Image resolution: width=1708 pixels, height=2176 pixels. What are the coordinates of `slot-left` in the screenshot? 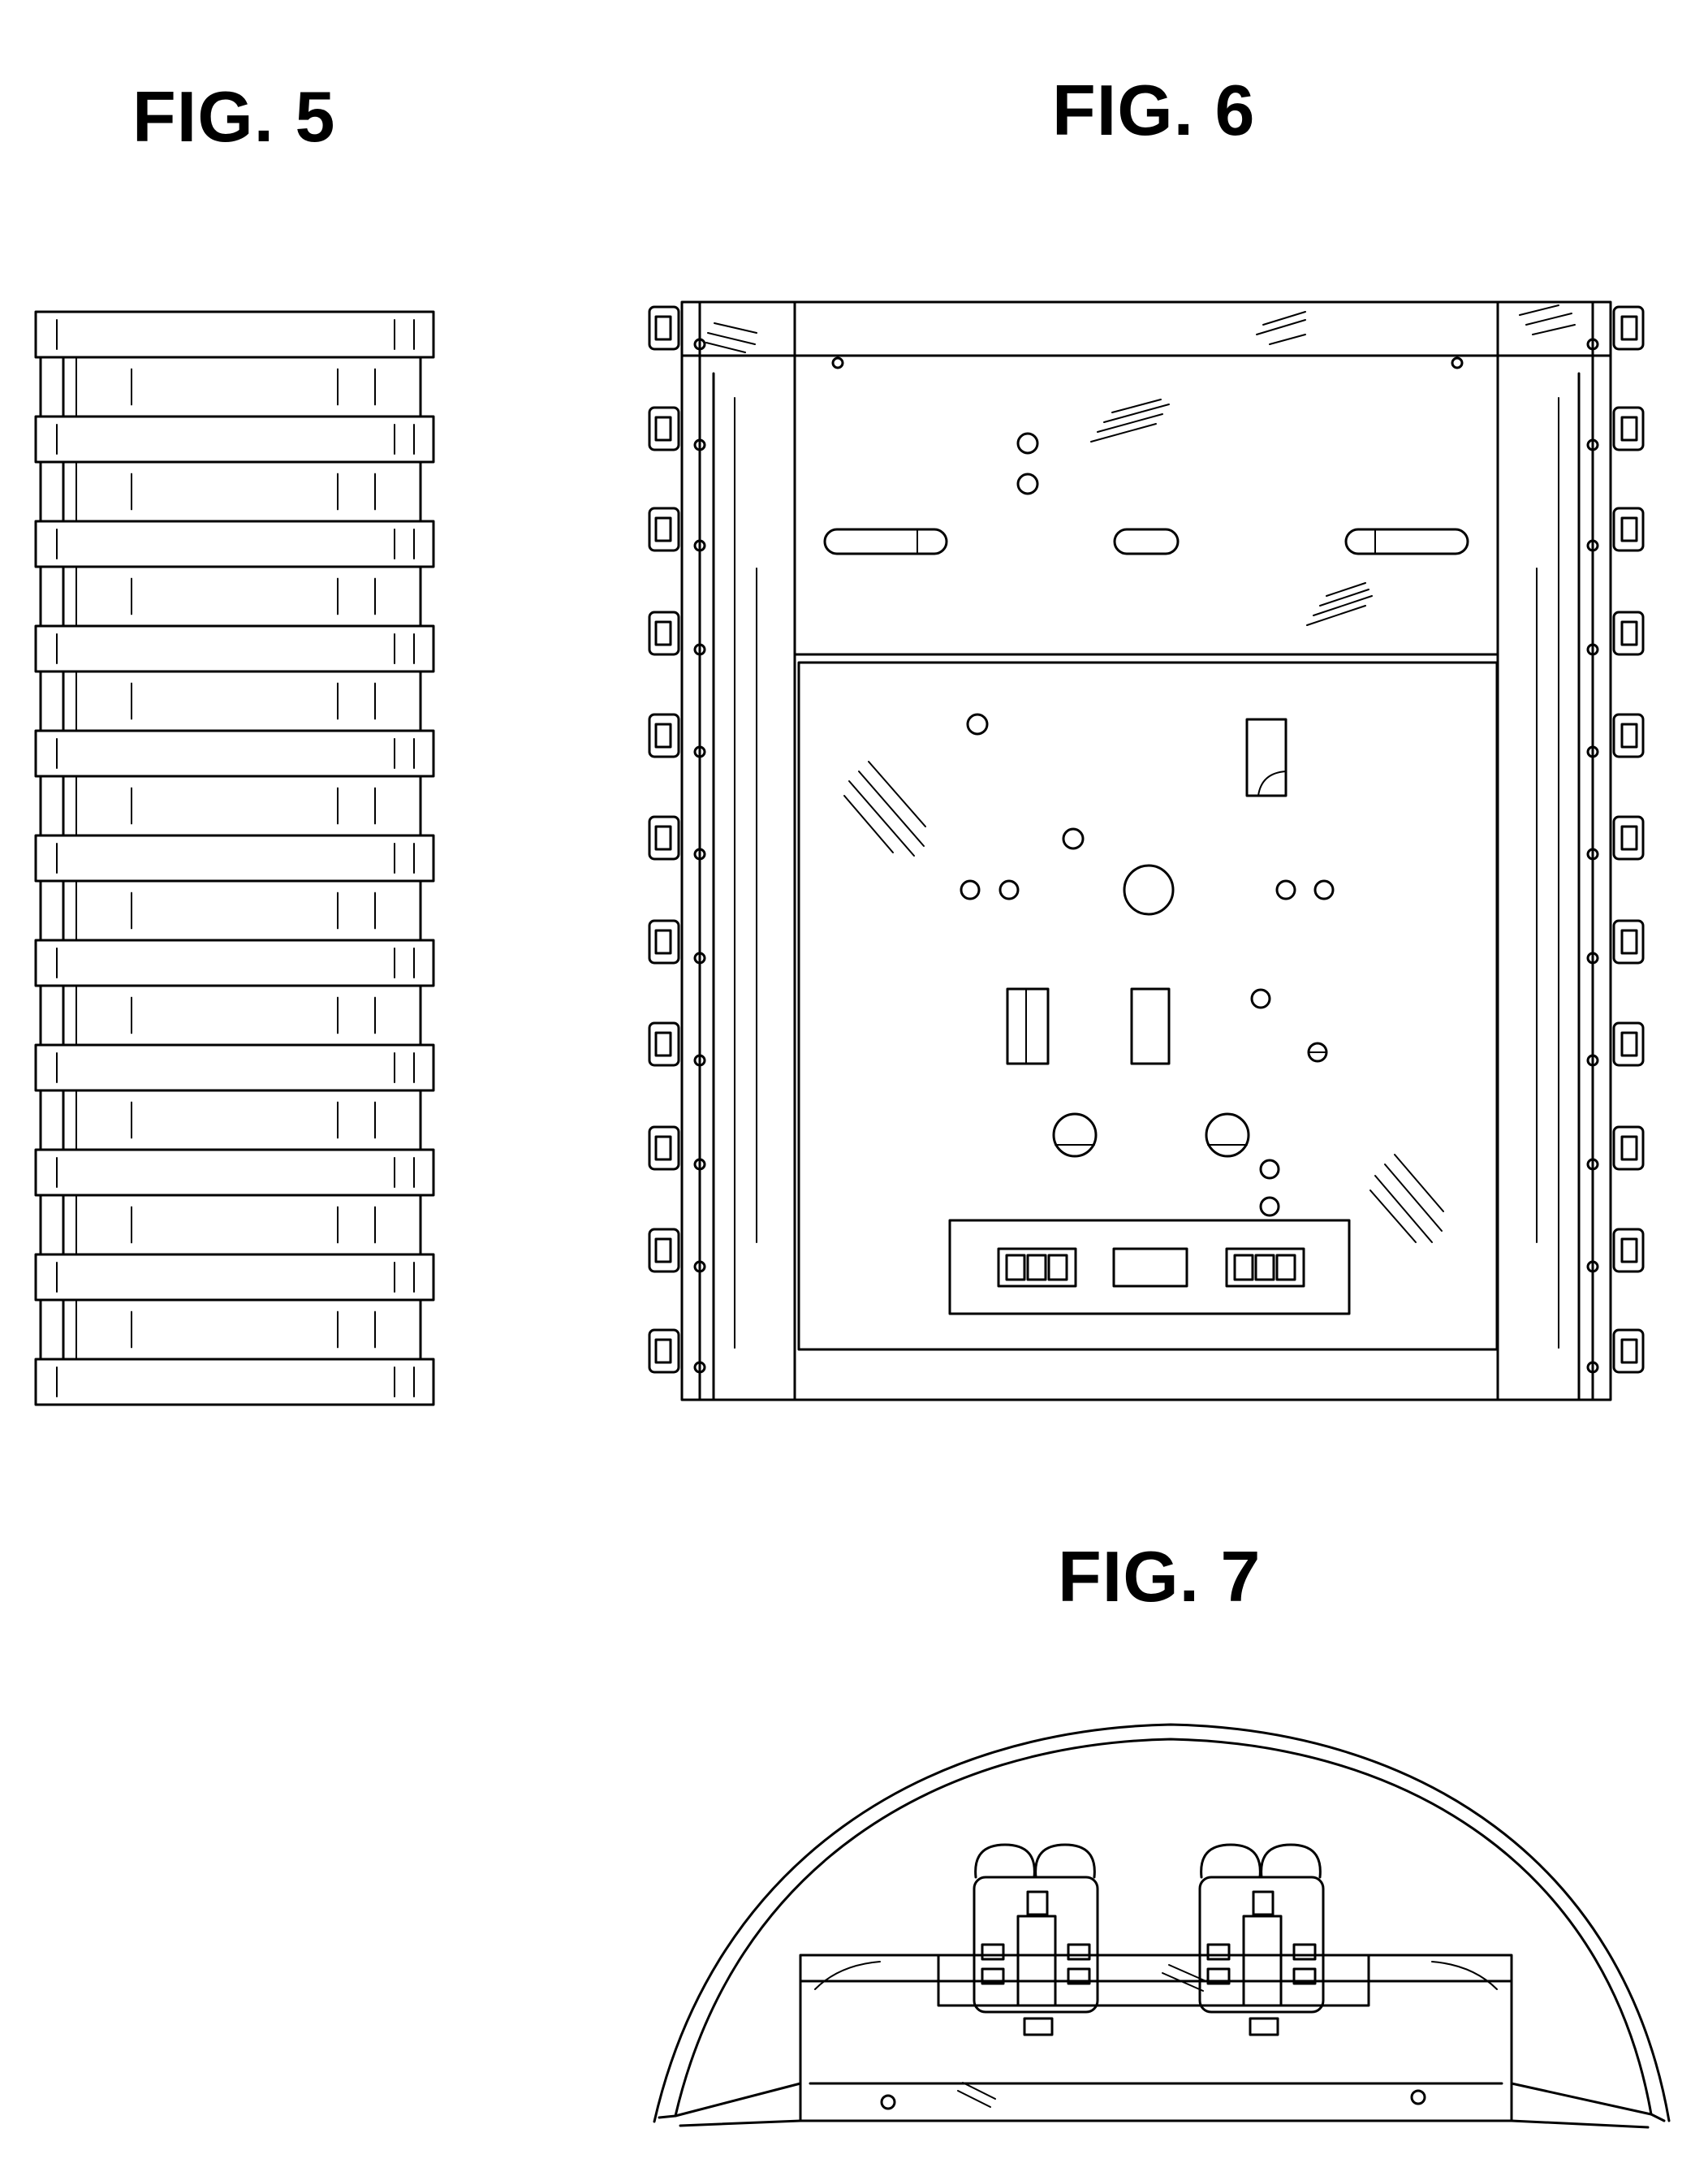 It's located at (886, 541).